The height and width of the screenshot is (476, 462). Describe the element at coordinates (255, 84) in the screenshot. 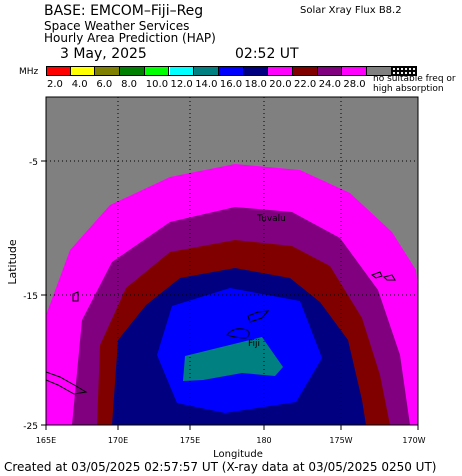

I see `legend-label: 18.0` at that location.